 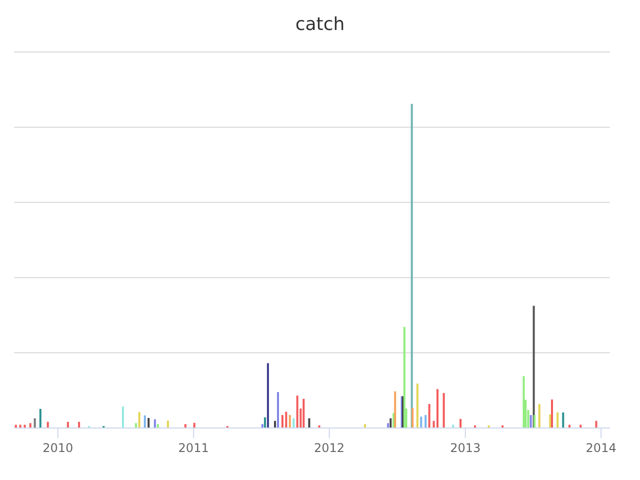 What do you see at coordinates (465, 448) in the screenshot?
I see `x-tick-label: 2013` at bounding box center [465, 448].